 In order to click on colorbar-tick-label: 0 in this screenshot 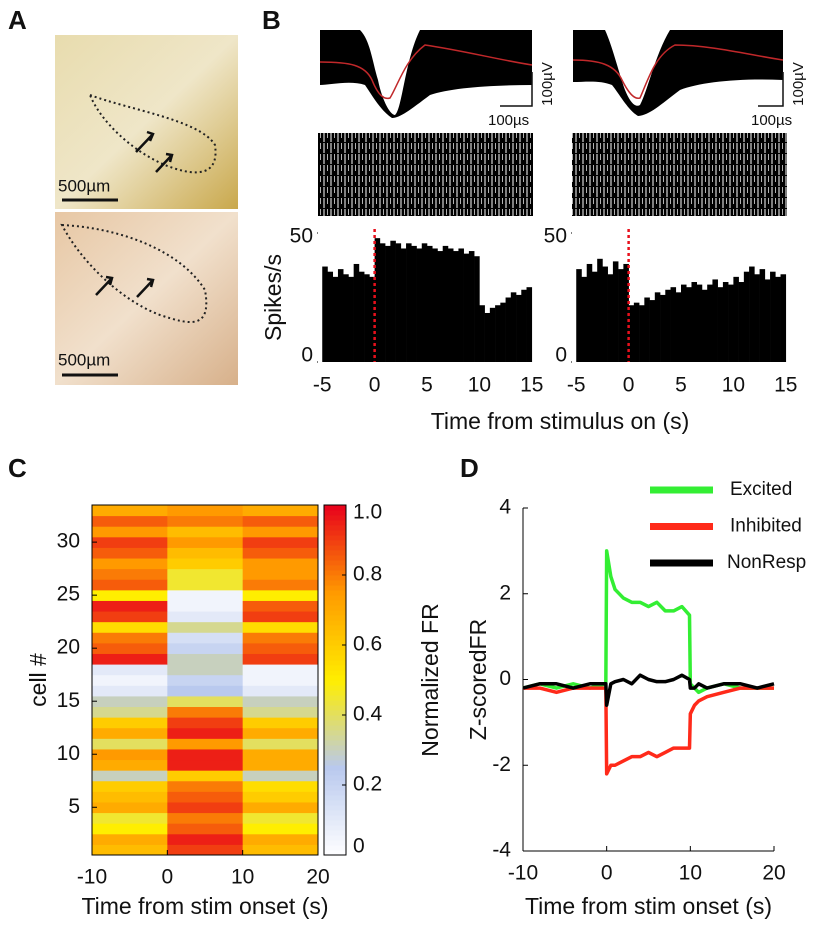, I will do `click(359, 846)`.